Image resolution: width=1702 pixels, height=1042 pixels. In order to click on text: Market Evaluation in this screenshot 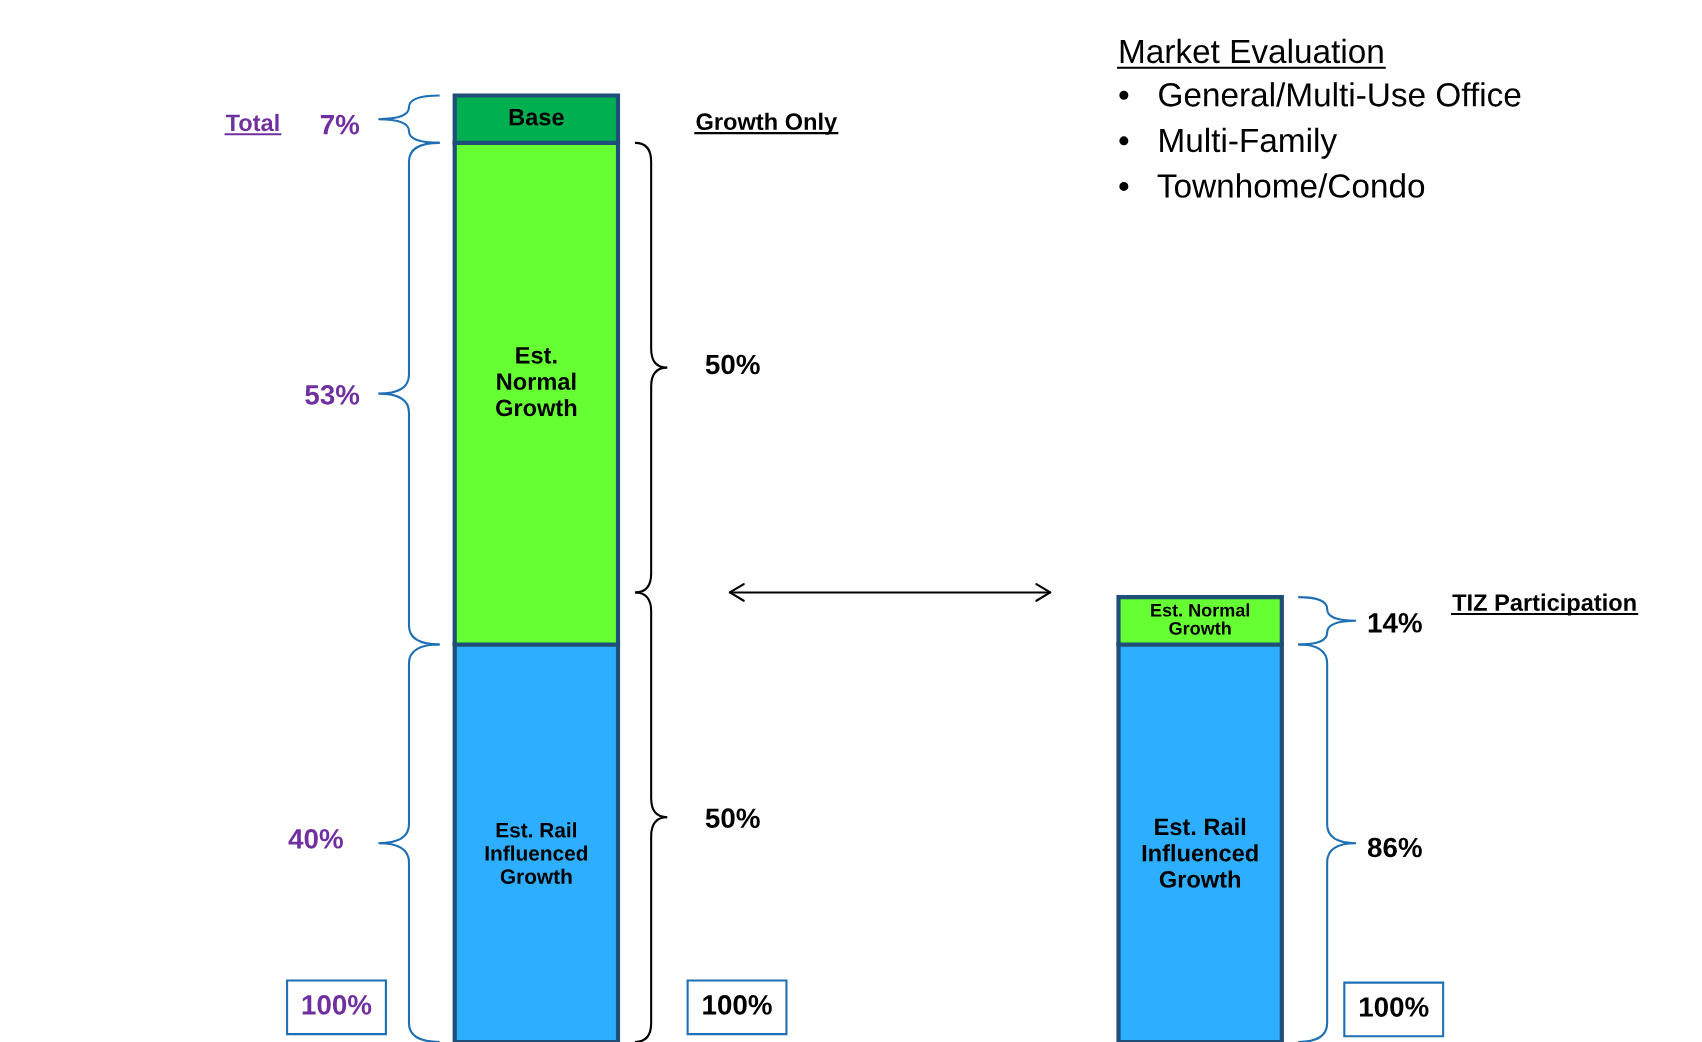, I will do `click(1251, 51)`.